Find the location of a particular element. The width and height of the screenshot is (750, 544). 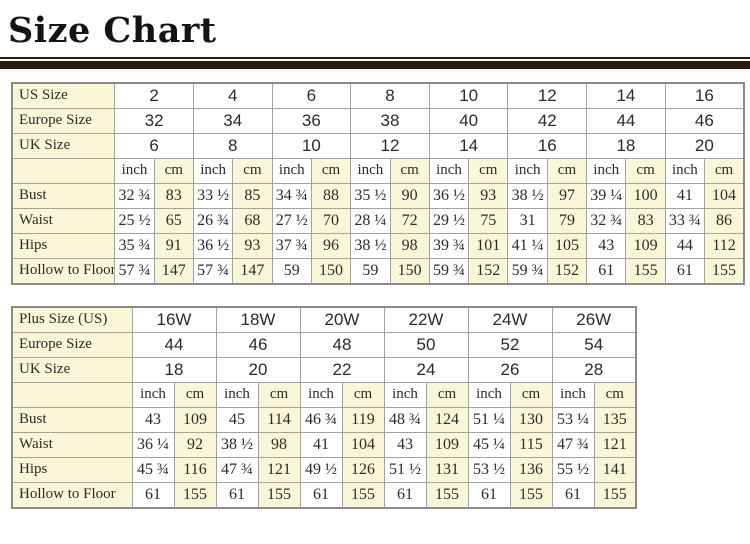

size-value-cell: 44 is located at coordinates (174, 344).